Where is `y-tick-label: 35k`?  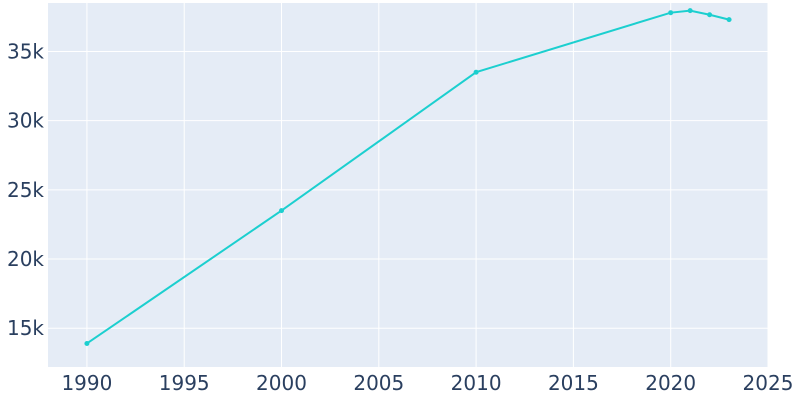 y-tick-label: 35k is located at coordinates (25, 51).